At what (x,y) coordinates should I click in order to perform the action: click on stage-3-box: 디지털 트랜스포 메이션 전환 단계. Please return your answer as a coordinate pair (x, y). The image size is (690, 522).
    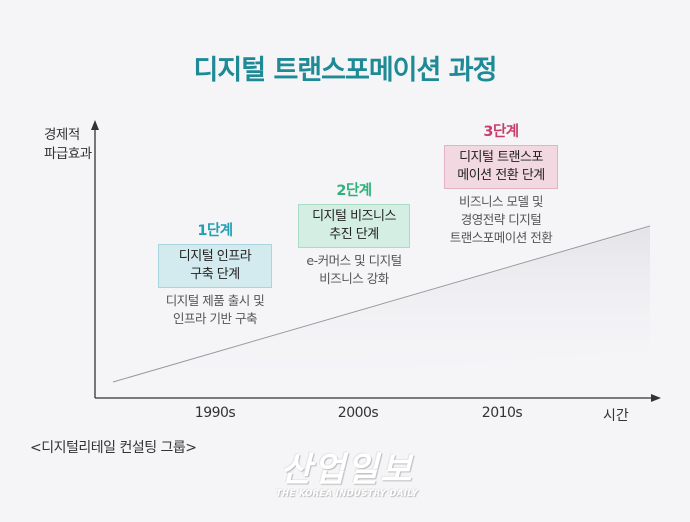
    Looking at the image, I should click on (501, 167).